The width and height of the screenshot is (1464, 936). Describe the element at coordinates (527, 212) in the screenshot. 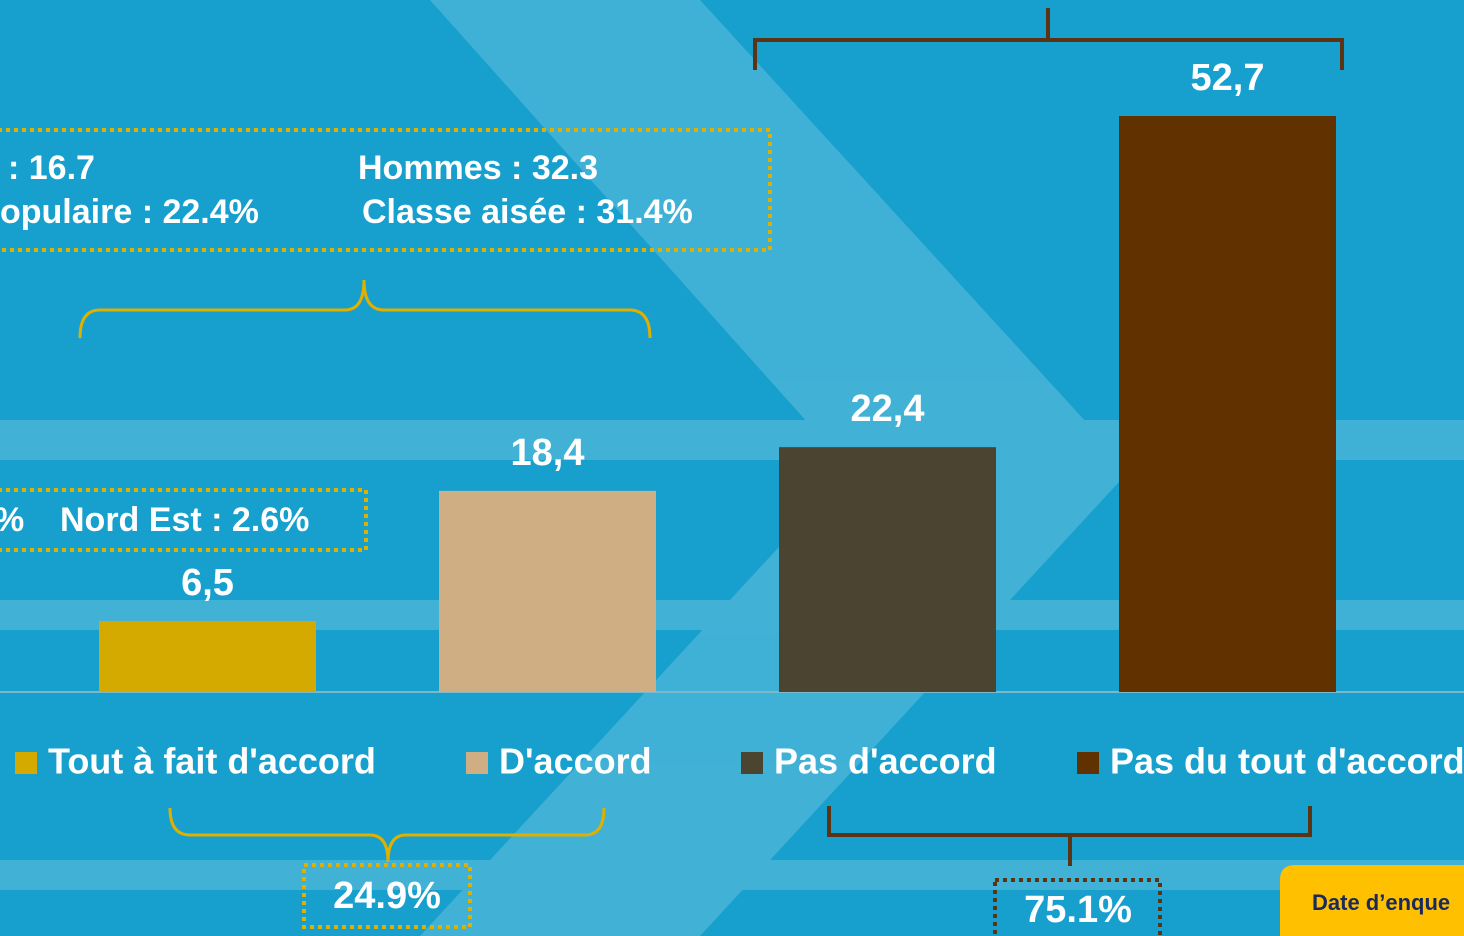

I see `annotation: Classe aisée : 31.4%` at that location.